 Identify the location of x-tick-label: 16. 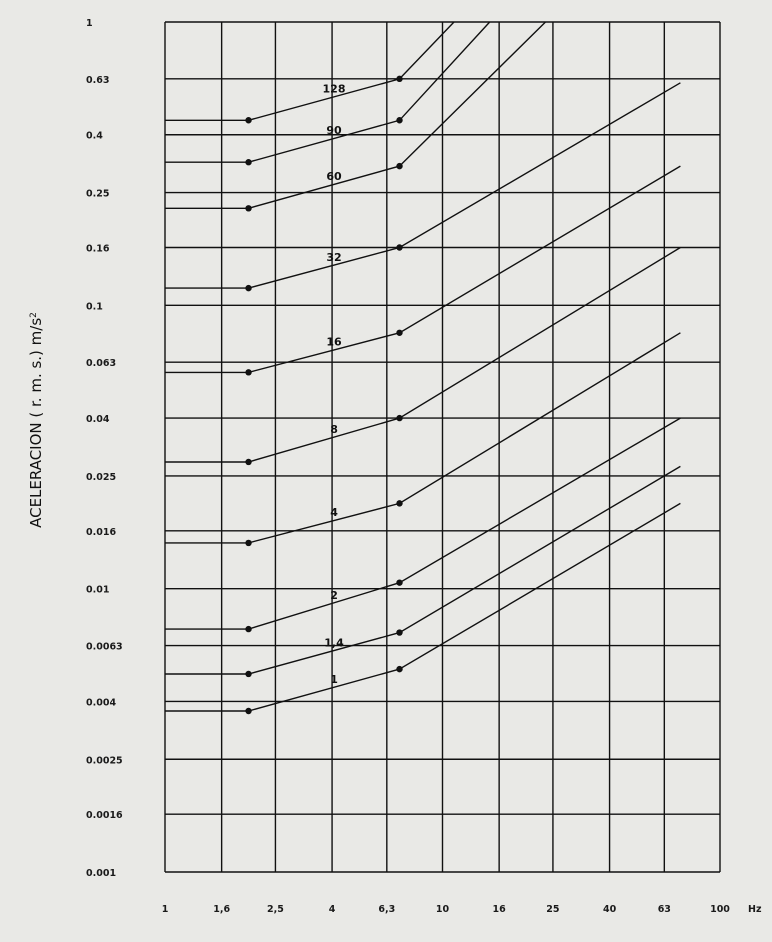
(500, 909).